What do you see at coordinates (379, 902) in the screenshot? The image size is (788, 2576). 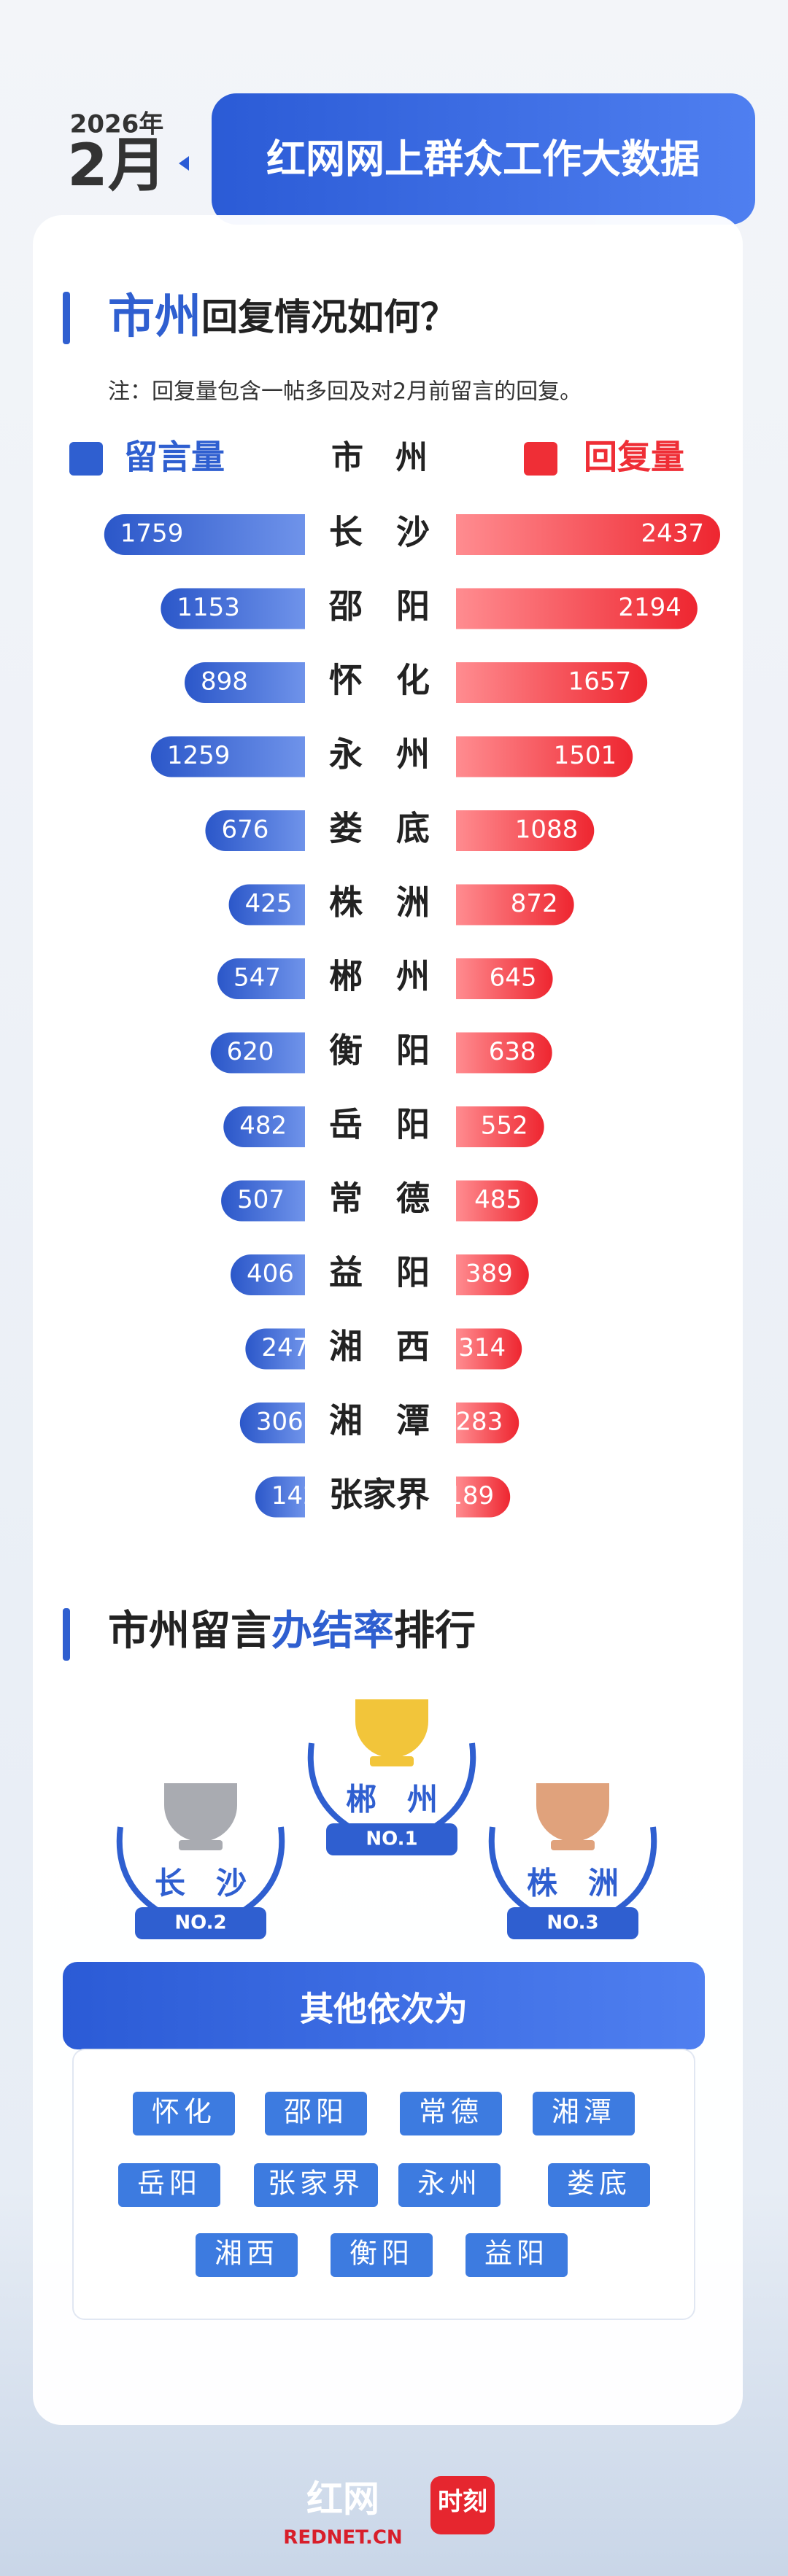 I see `category-label: 株 洲` at bounding box center [379, 902].